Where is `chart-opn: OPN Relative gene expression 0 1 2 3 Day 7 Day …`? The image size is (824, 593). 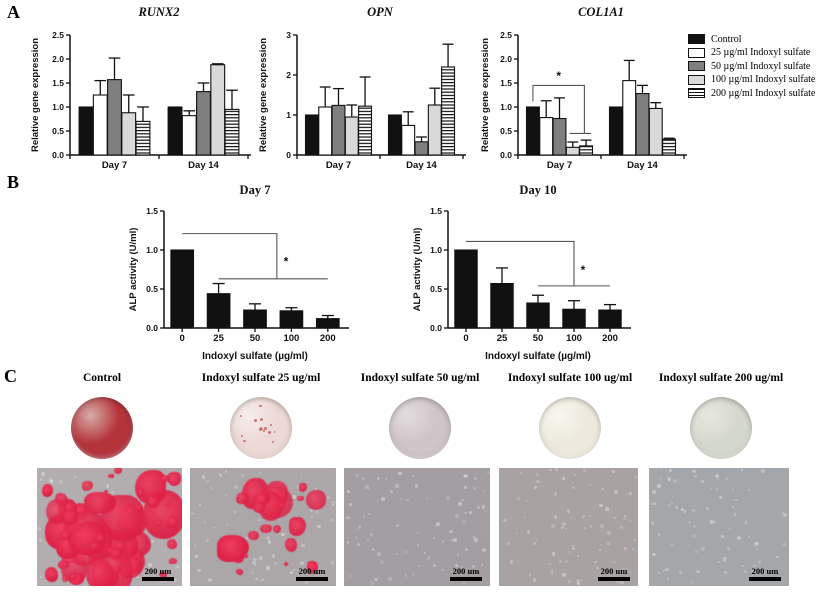 chart-opn: OPN Relative gene expression 0 1 2 3 Day 7 Day … is located at coordinates (362, 88).